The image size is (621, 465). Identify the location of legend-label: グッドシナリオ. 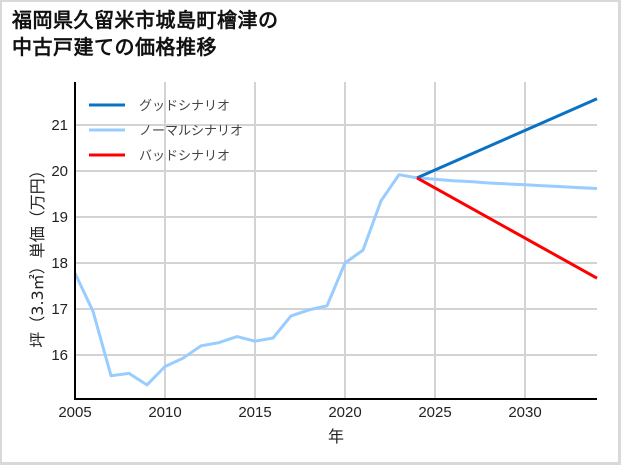
(184, 106).